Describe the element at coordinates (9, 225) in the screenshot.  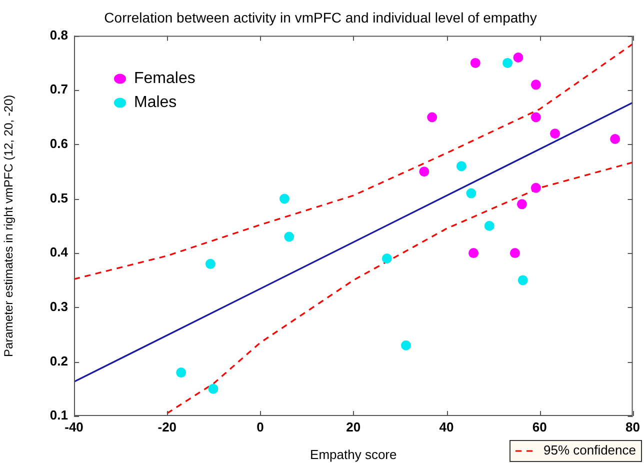
I see `y-axis-title: Parameter estimates in right vmPFC (12, 20, -20)` at that location.